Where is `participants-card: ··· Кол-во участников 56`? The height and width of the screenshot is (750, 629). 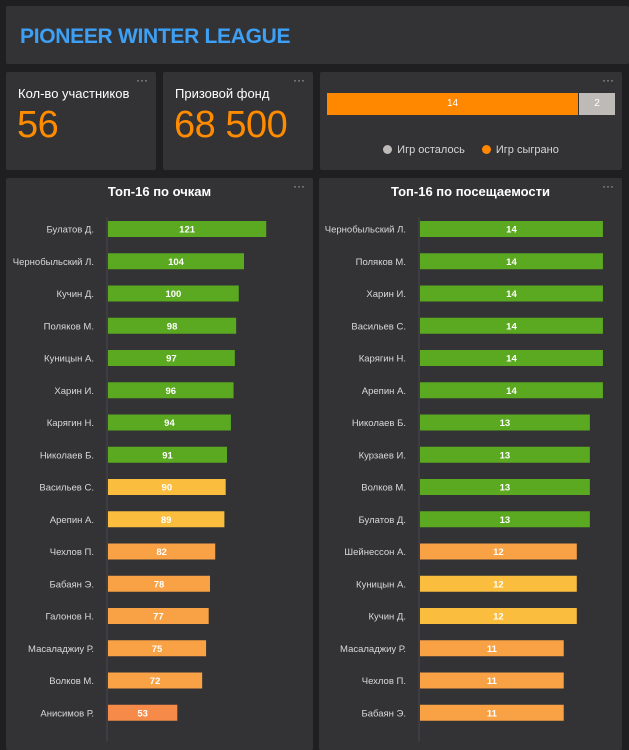 participants-card: ··· Кол-во участников 56 is located at coordinates (81, 121).